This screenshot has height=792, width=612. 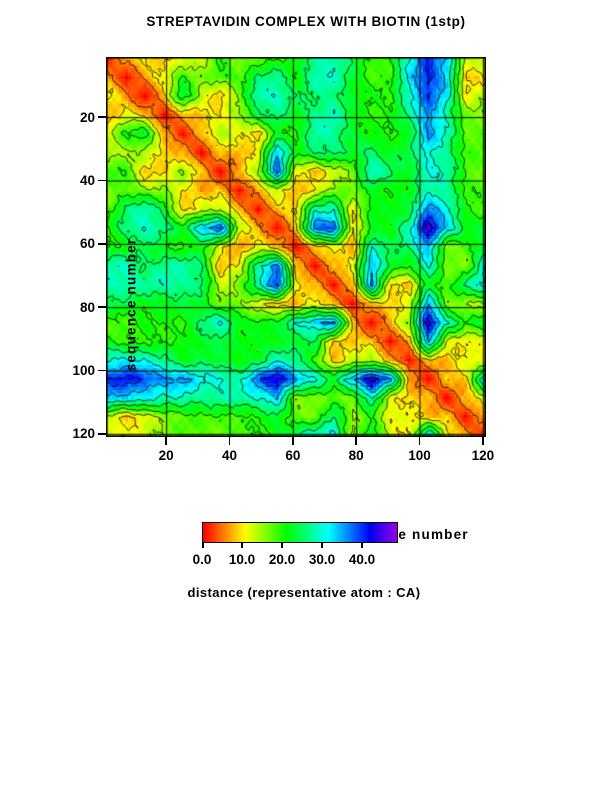 I want to click on x-tick-label: 120, so click(x=483, y=455).